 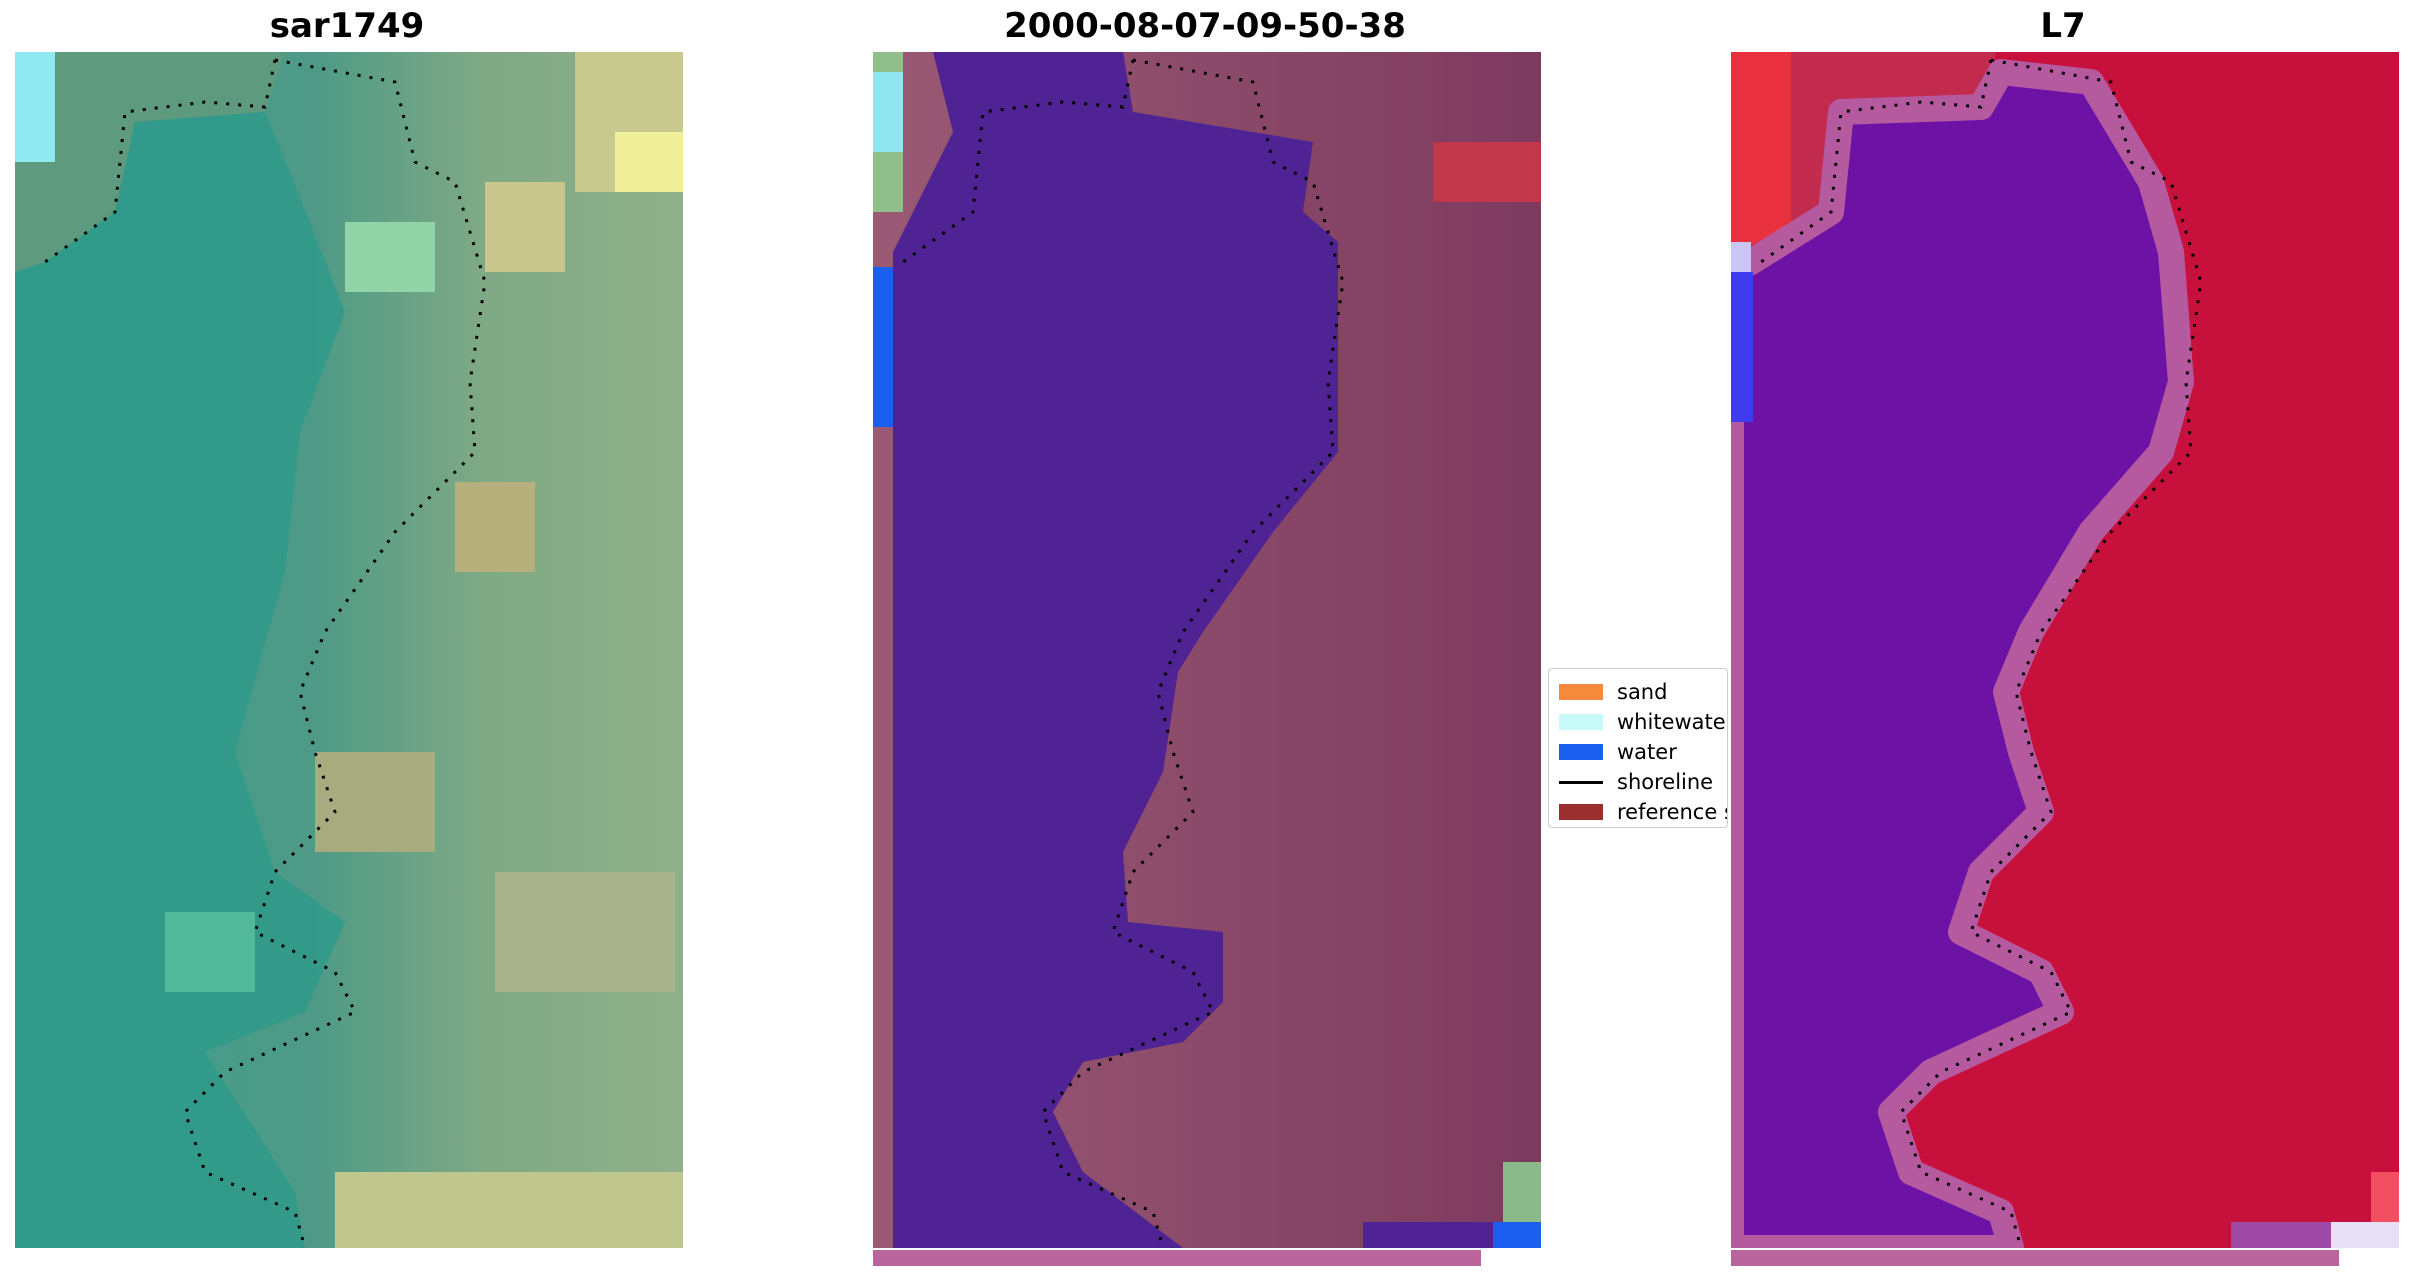 What do you see at coordinates (1581, 812) in the screenshot?
I see `legend-swatch-reference-shoreline-buffer` at bounding box center [1581, 812].